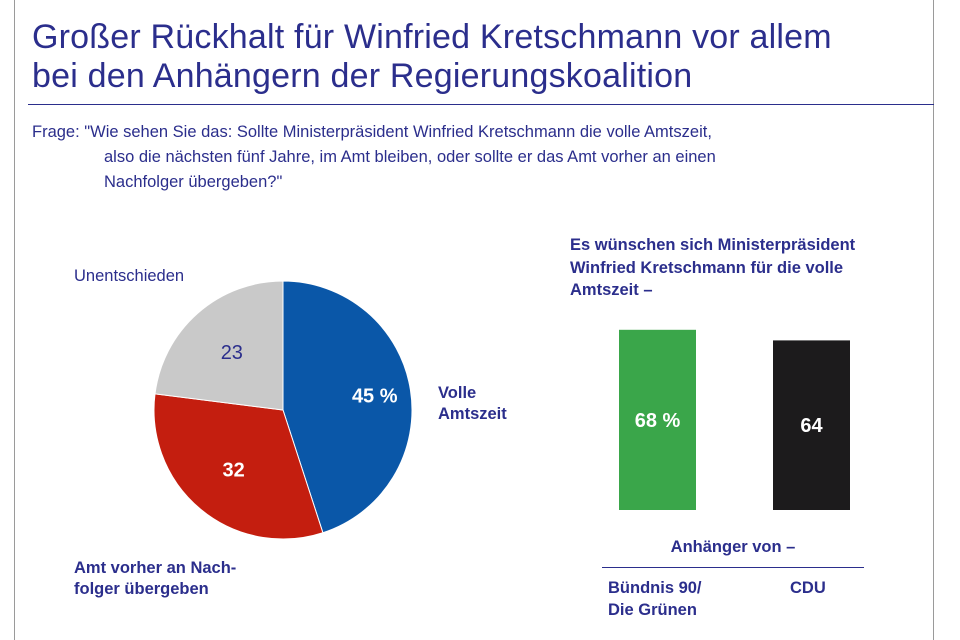 The width and height of the screenshot is (960, 640). What do you see at coordinates (129, 276) in the screenshot?
I see `label-unentschieden: Unentschieden` at bounding box center [129, 276].